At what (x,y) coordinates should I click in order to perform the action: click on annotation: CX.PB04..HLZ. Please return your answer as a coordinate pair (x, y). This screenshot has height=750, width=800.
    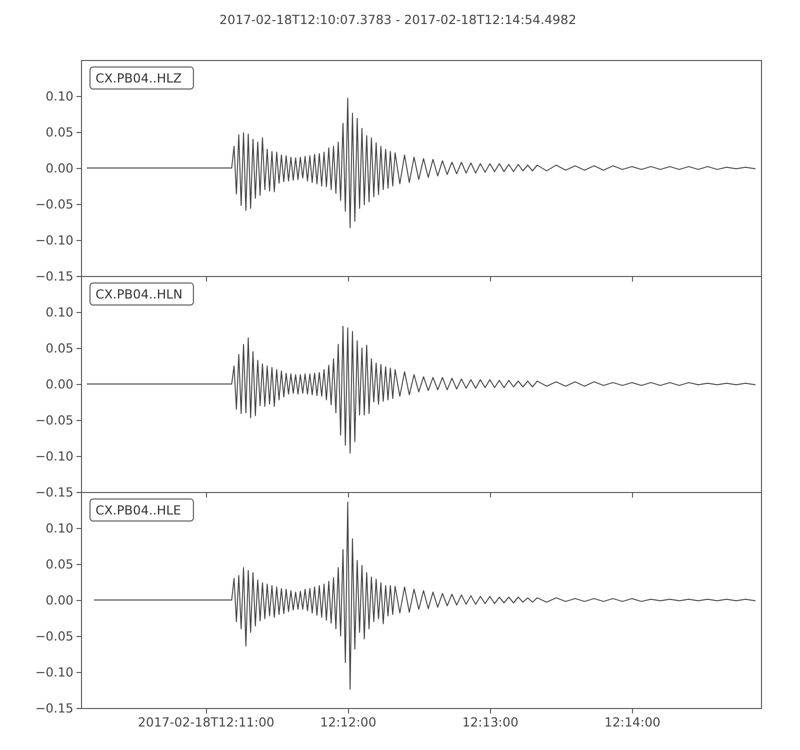
    Looking at the image, I should click on (139, 78).